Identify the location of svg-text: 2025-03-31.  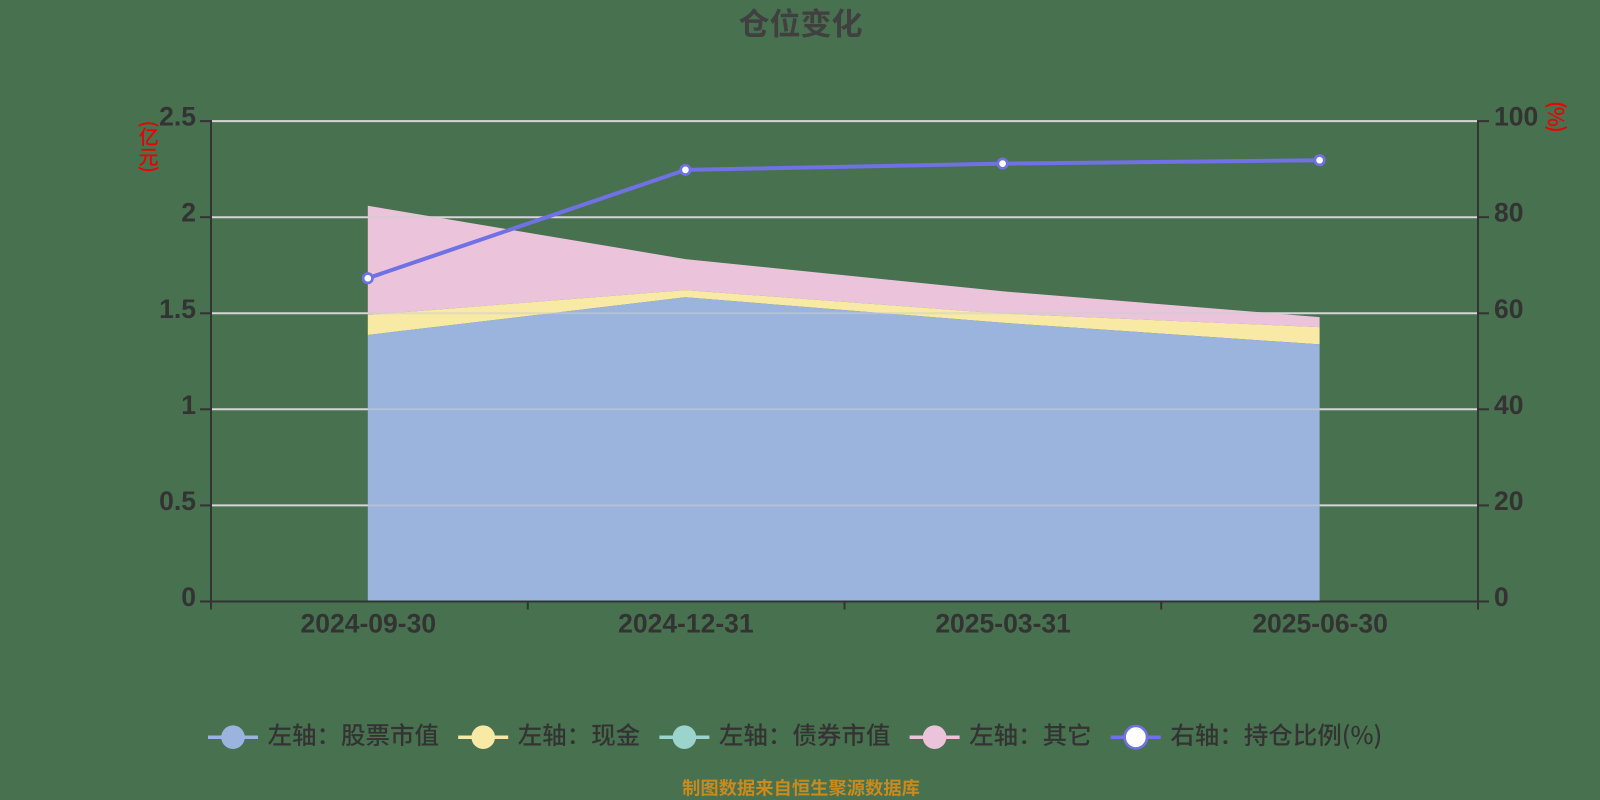
(1003, 624).